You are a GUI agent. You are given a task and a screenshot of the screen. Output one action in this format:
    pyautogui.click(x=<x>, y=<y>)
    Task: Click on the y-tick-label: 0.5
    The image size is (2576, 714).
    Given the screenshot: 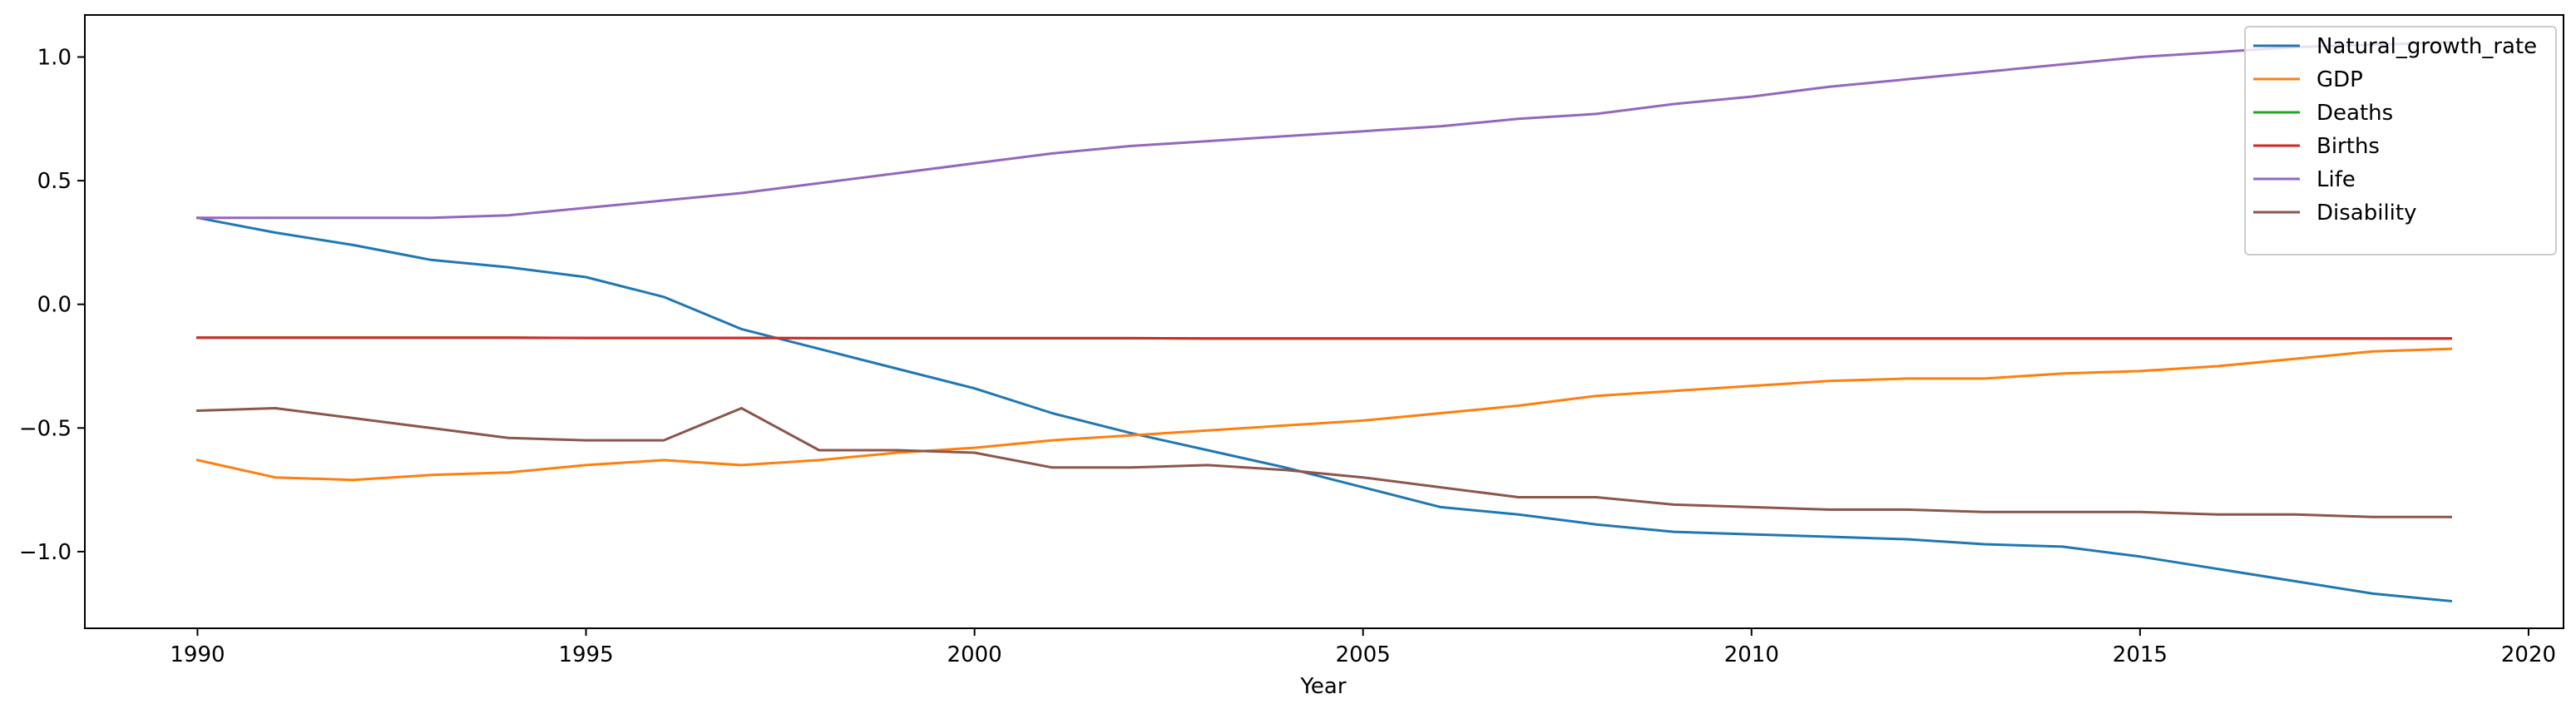 What is the action you would take?
    pyautogui.click(x=54, y=181)
    